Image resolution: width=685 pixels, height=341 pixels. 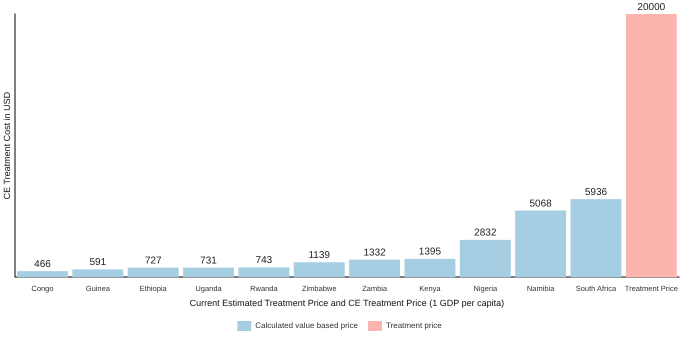 What do you see at coordinates (209, 260) in the screenshot?
I see `data-label: 731` at bounding box center [209, 260].